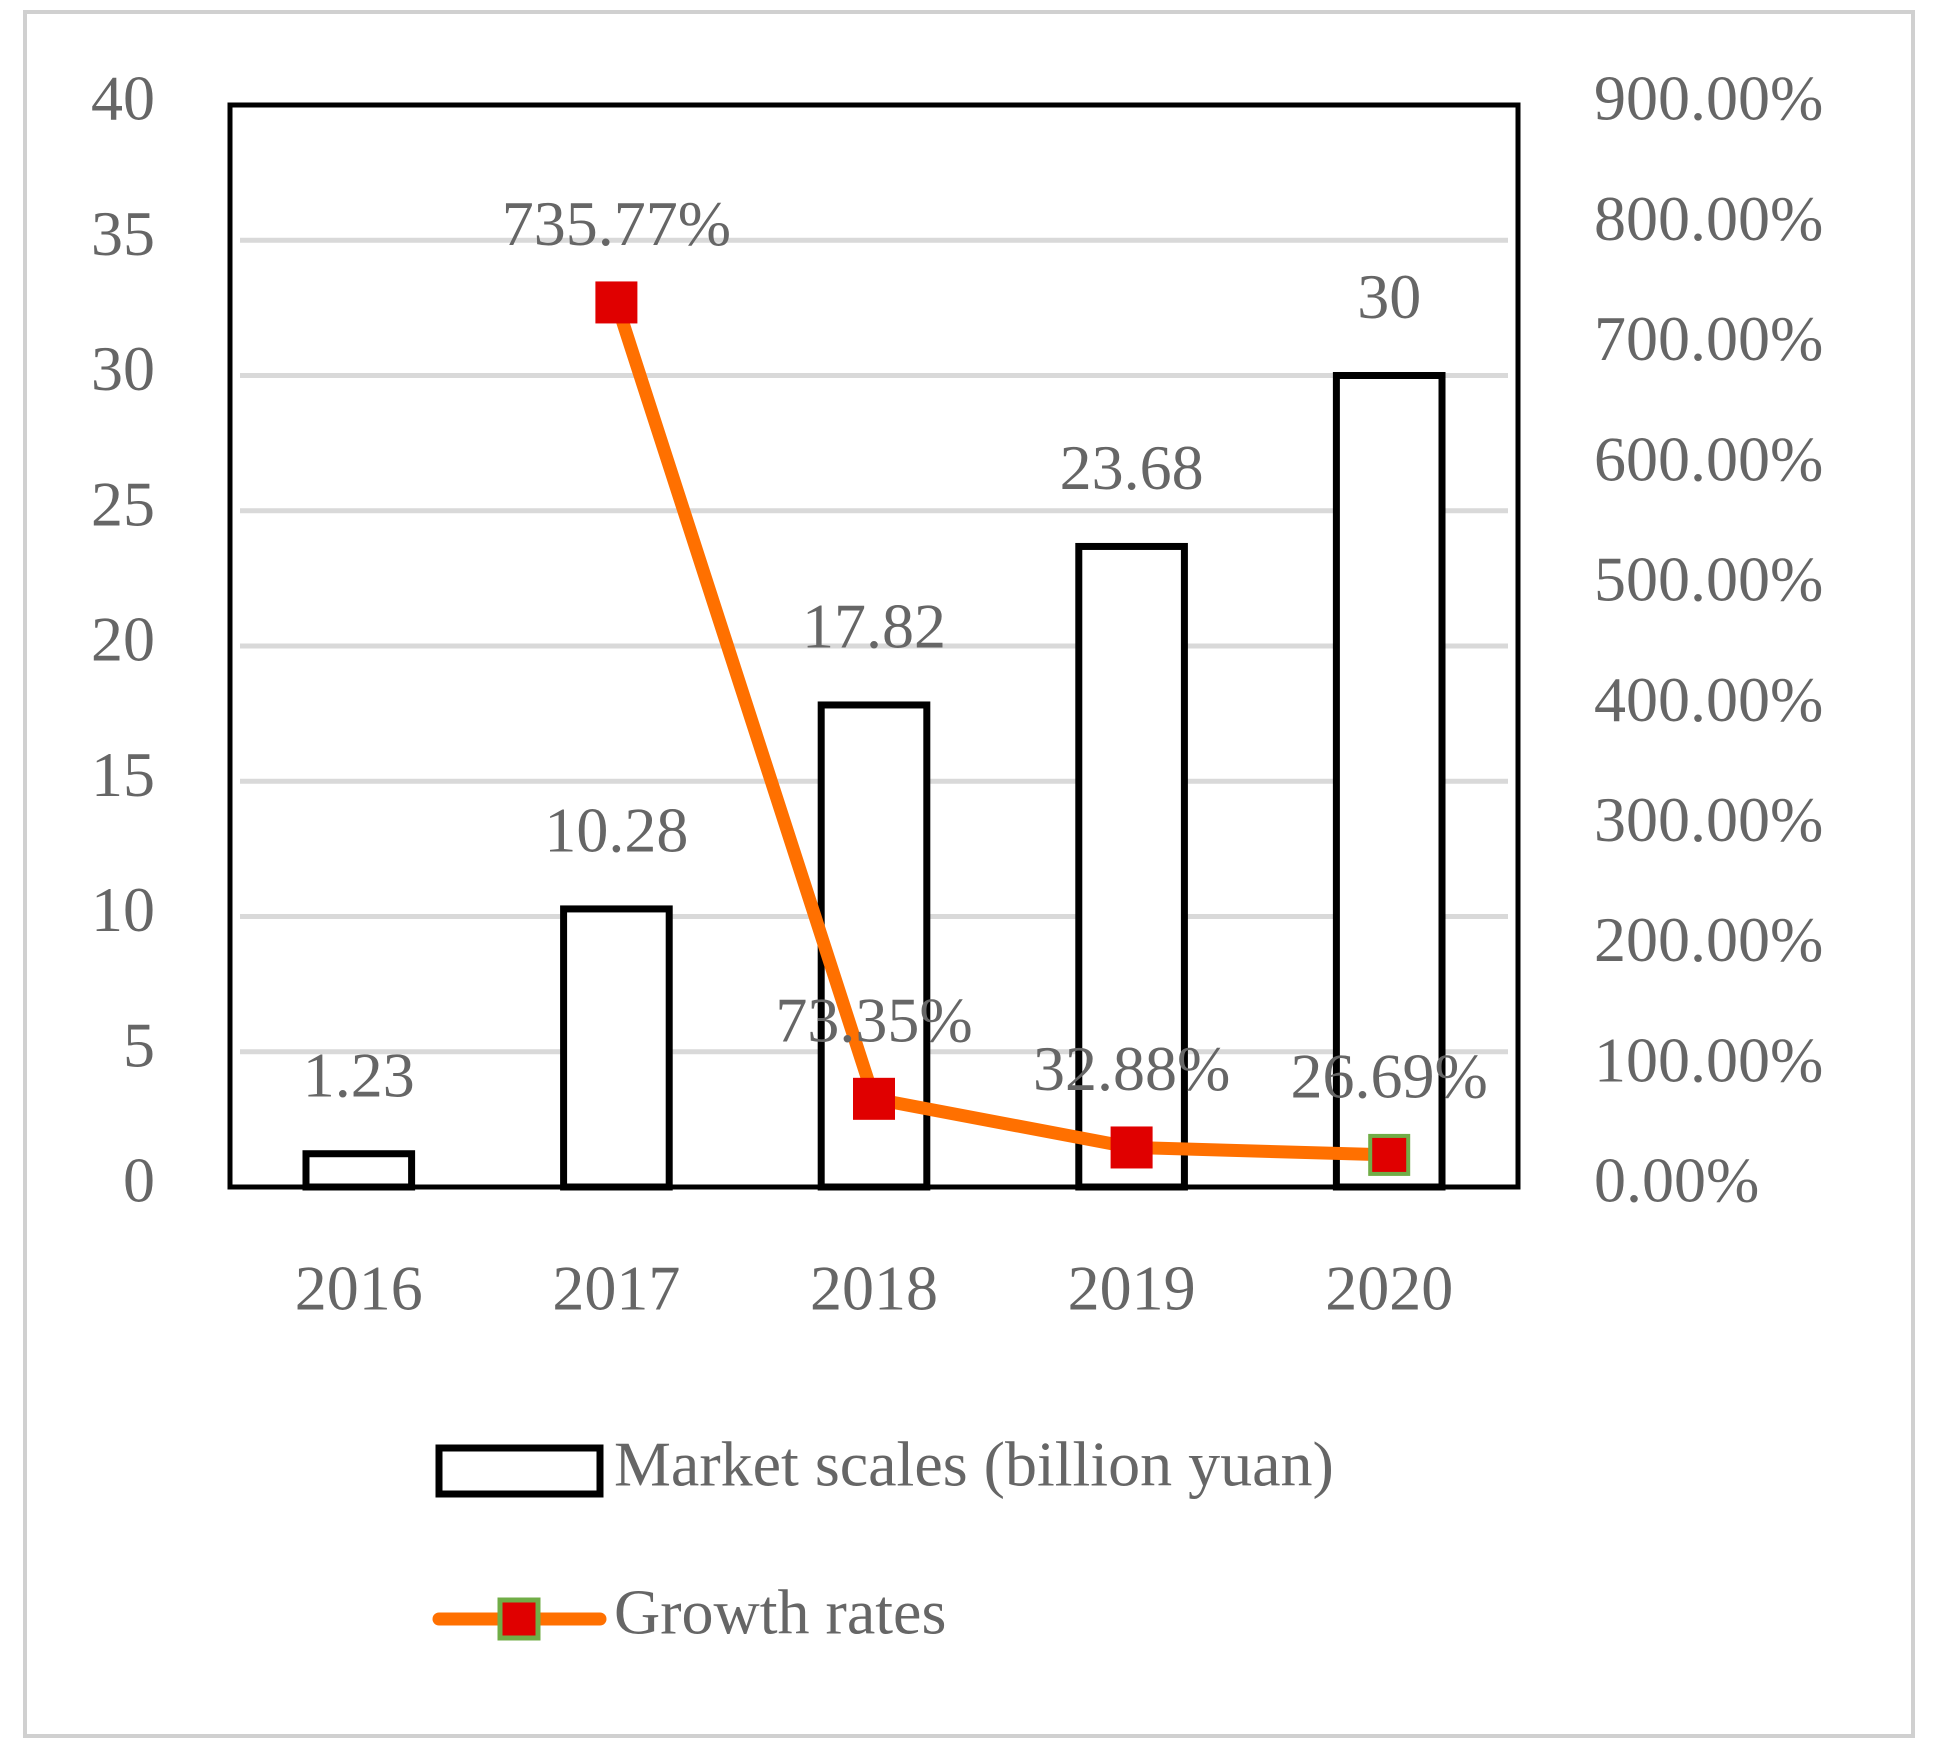  What do you see at coordinates (123, 909) in the screenshot?
I see `y-tick-label: 10` at bounding box center [123, 909].